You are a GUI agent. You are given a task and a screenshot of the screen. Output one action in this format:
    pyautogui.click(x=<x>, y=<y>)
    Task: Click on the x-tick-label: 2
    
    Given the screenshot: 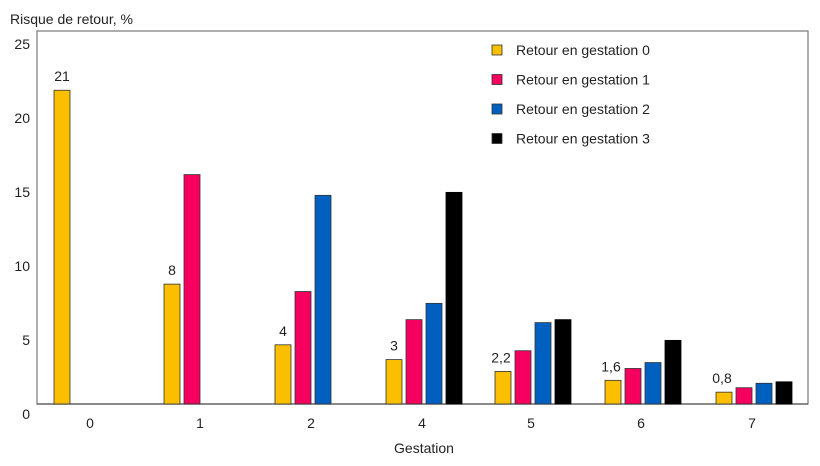 What is the action you would take?
    pyautogui.click(x=311, y=423)
    